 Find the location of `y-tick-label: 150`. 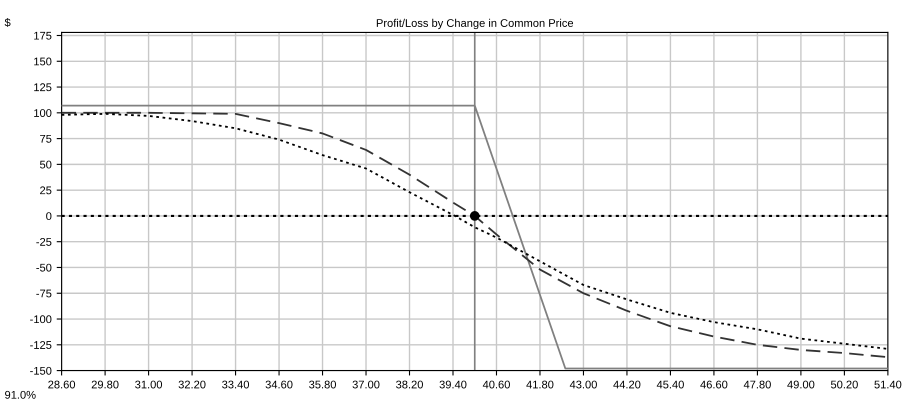

y-tick-label: 150 is located at coordinates (43, 62).